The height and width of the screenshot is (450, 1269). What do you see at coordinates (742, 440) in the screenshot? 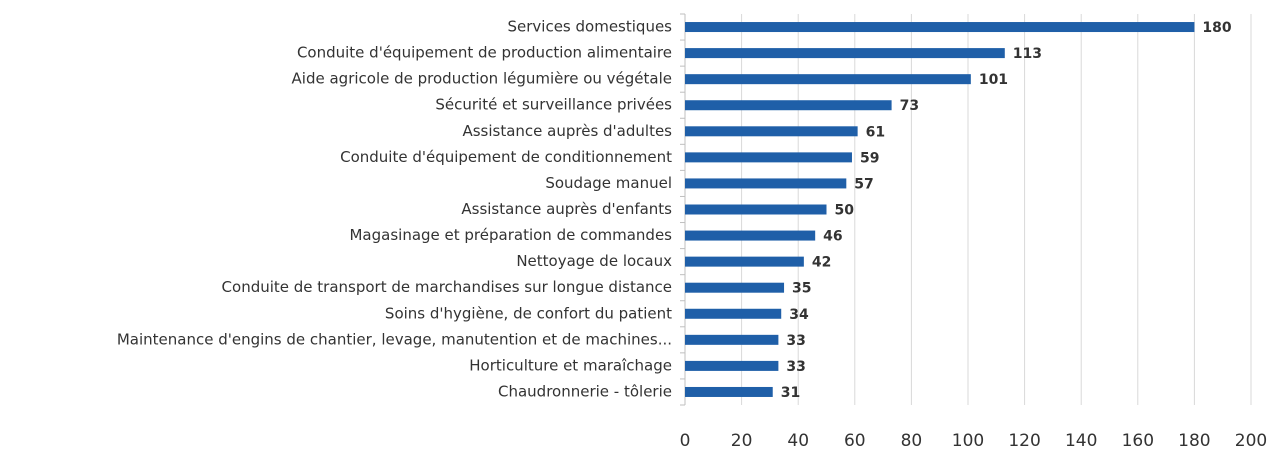
I see `x-tick-label: 20` at bounding box center [742, 440].